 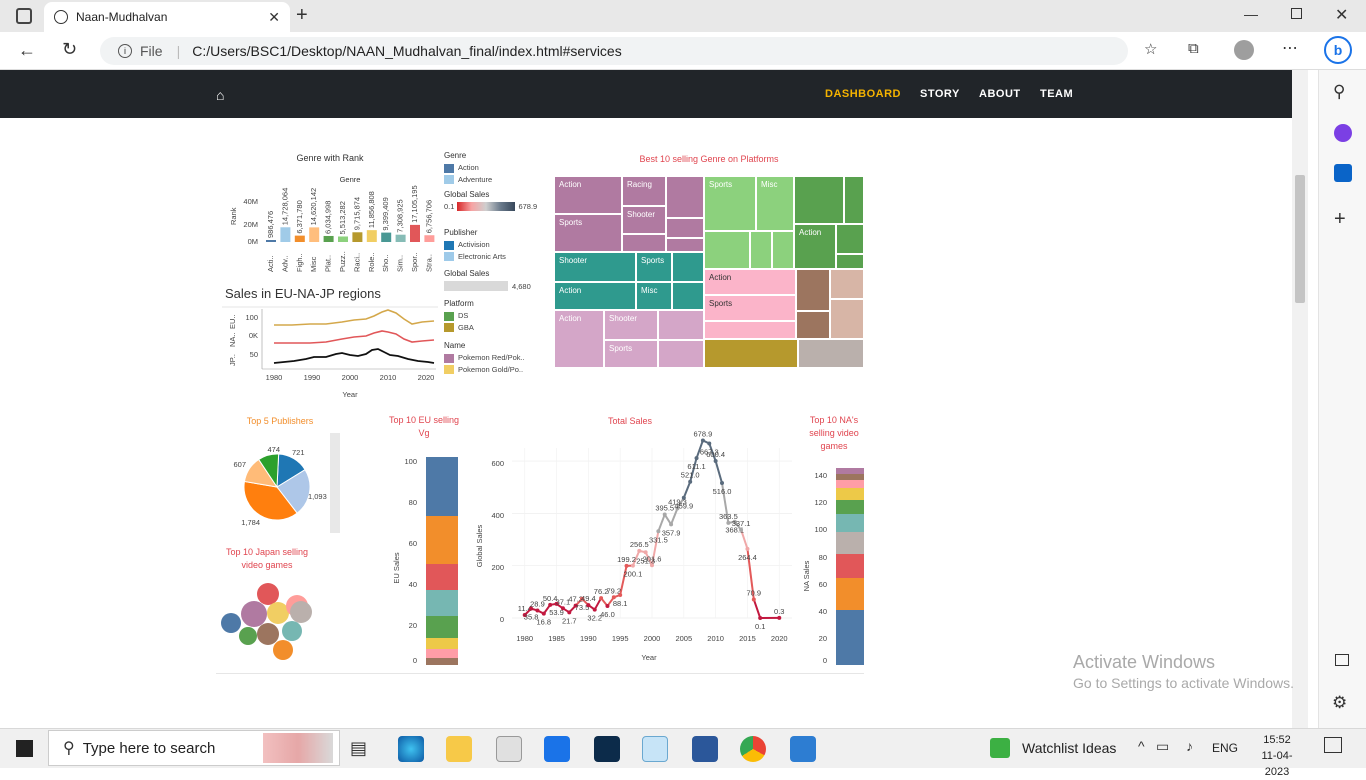 I want to click on profile-avatar, so click(x=1244, y=50).